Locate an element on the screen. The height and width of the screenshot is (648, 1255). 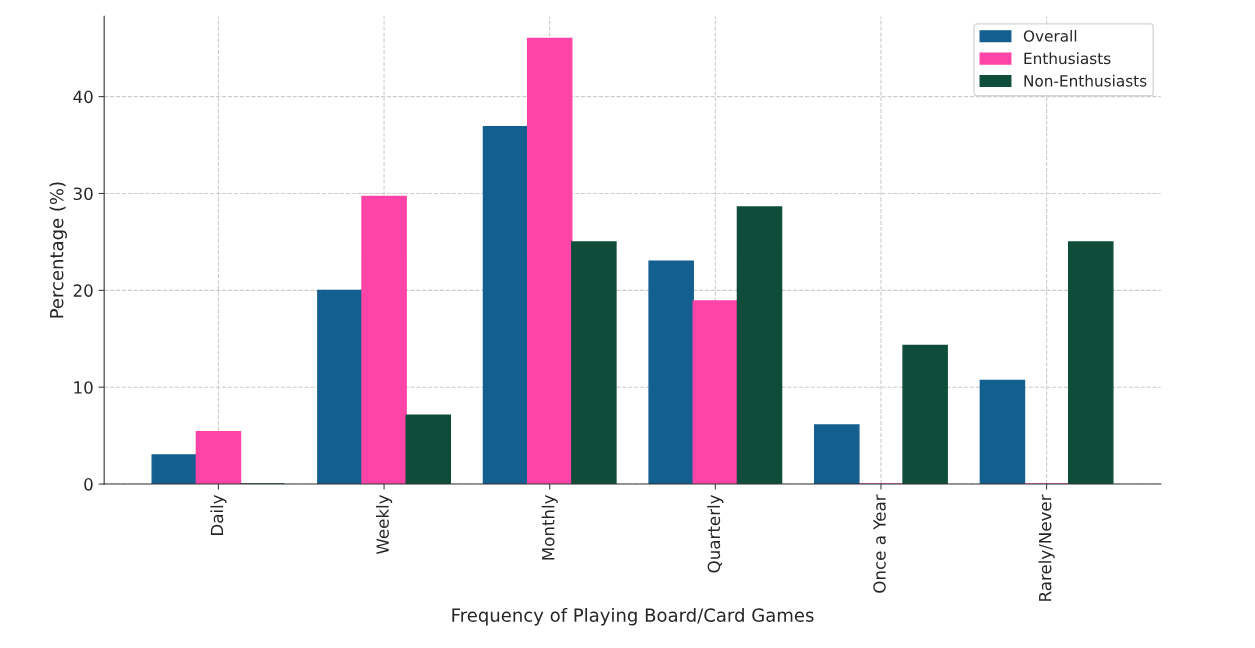
y-tick-label: 30 is located at coordinates (83, 194).